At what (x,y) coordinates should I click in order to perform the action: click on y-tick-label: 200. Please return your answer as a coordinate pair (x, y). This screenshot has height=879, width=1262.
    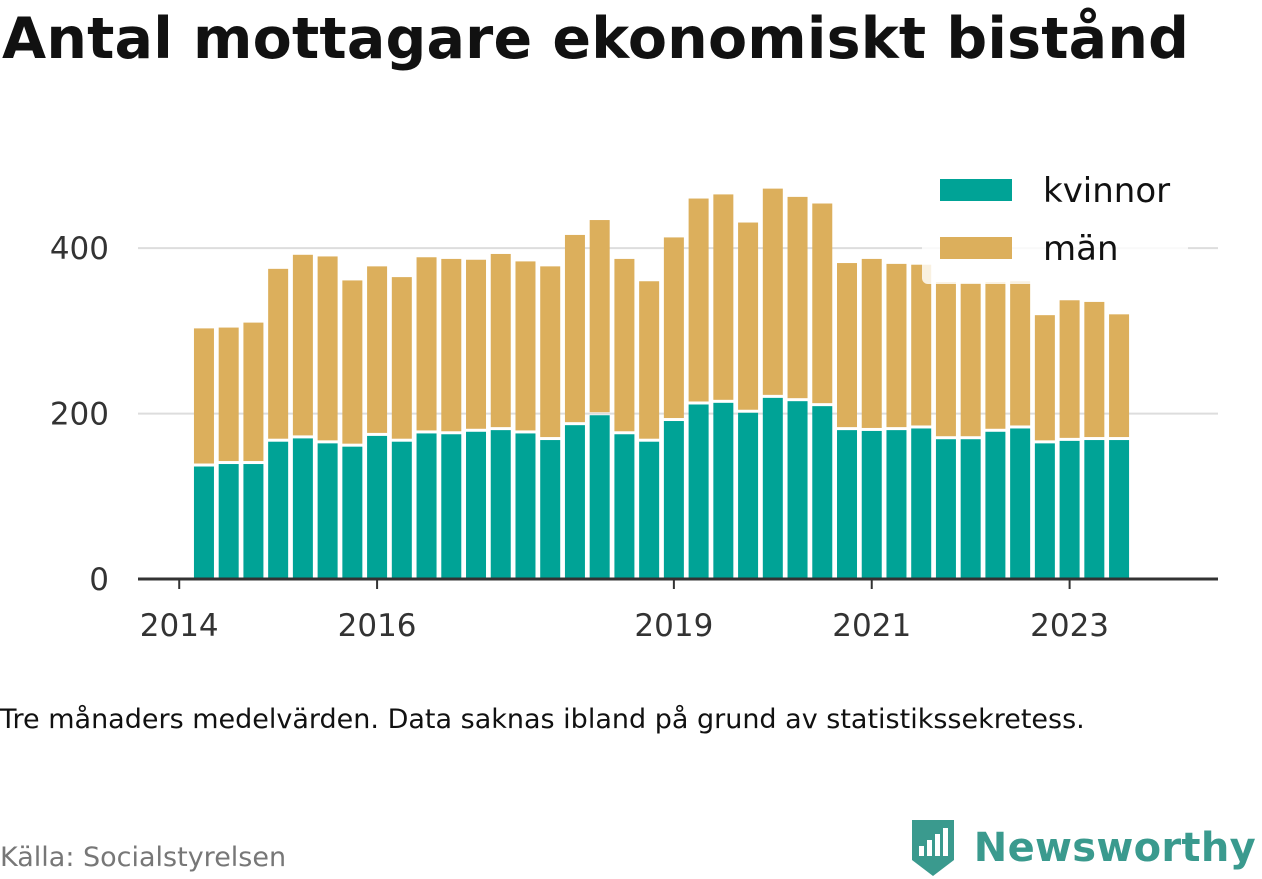
    Looking at the image, I should click on (79, 415).